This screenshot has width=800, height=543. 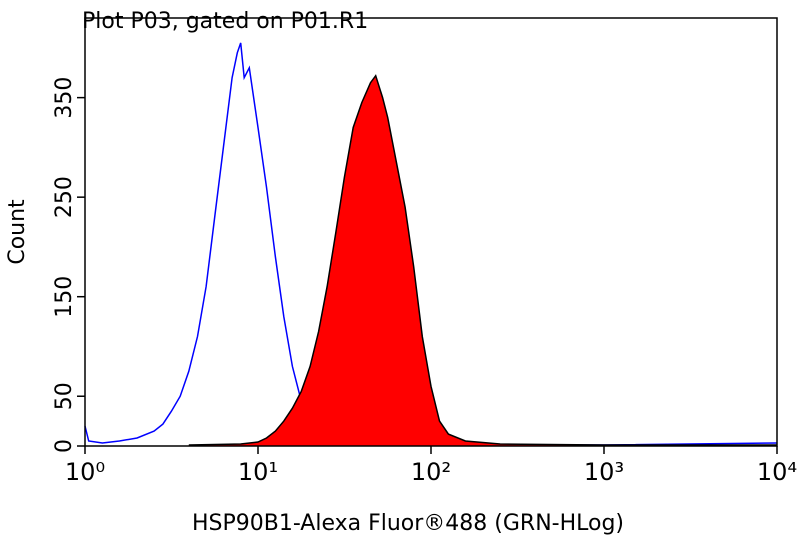 What do you see at coordinates (431, 472) in the screenshot?
I see `x-tick-label: 10²` at bounding box center [431, 472].